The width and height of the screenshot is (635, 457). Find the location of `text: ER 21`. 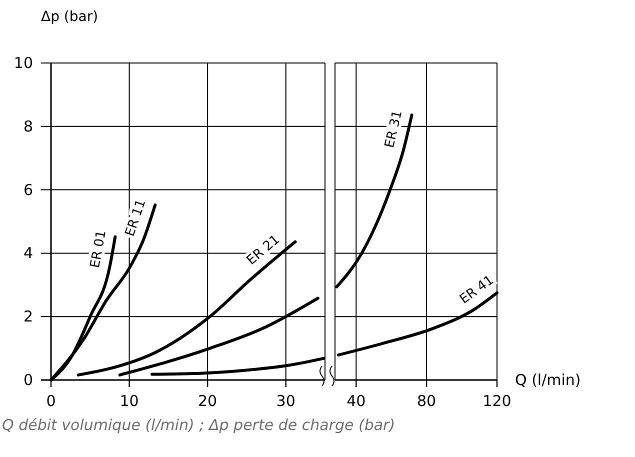

text: ER 21 is located at coordinates (263, 250).